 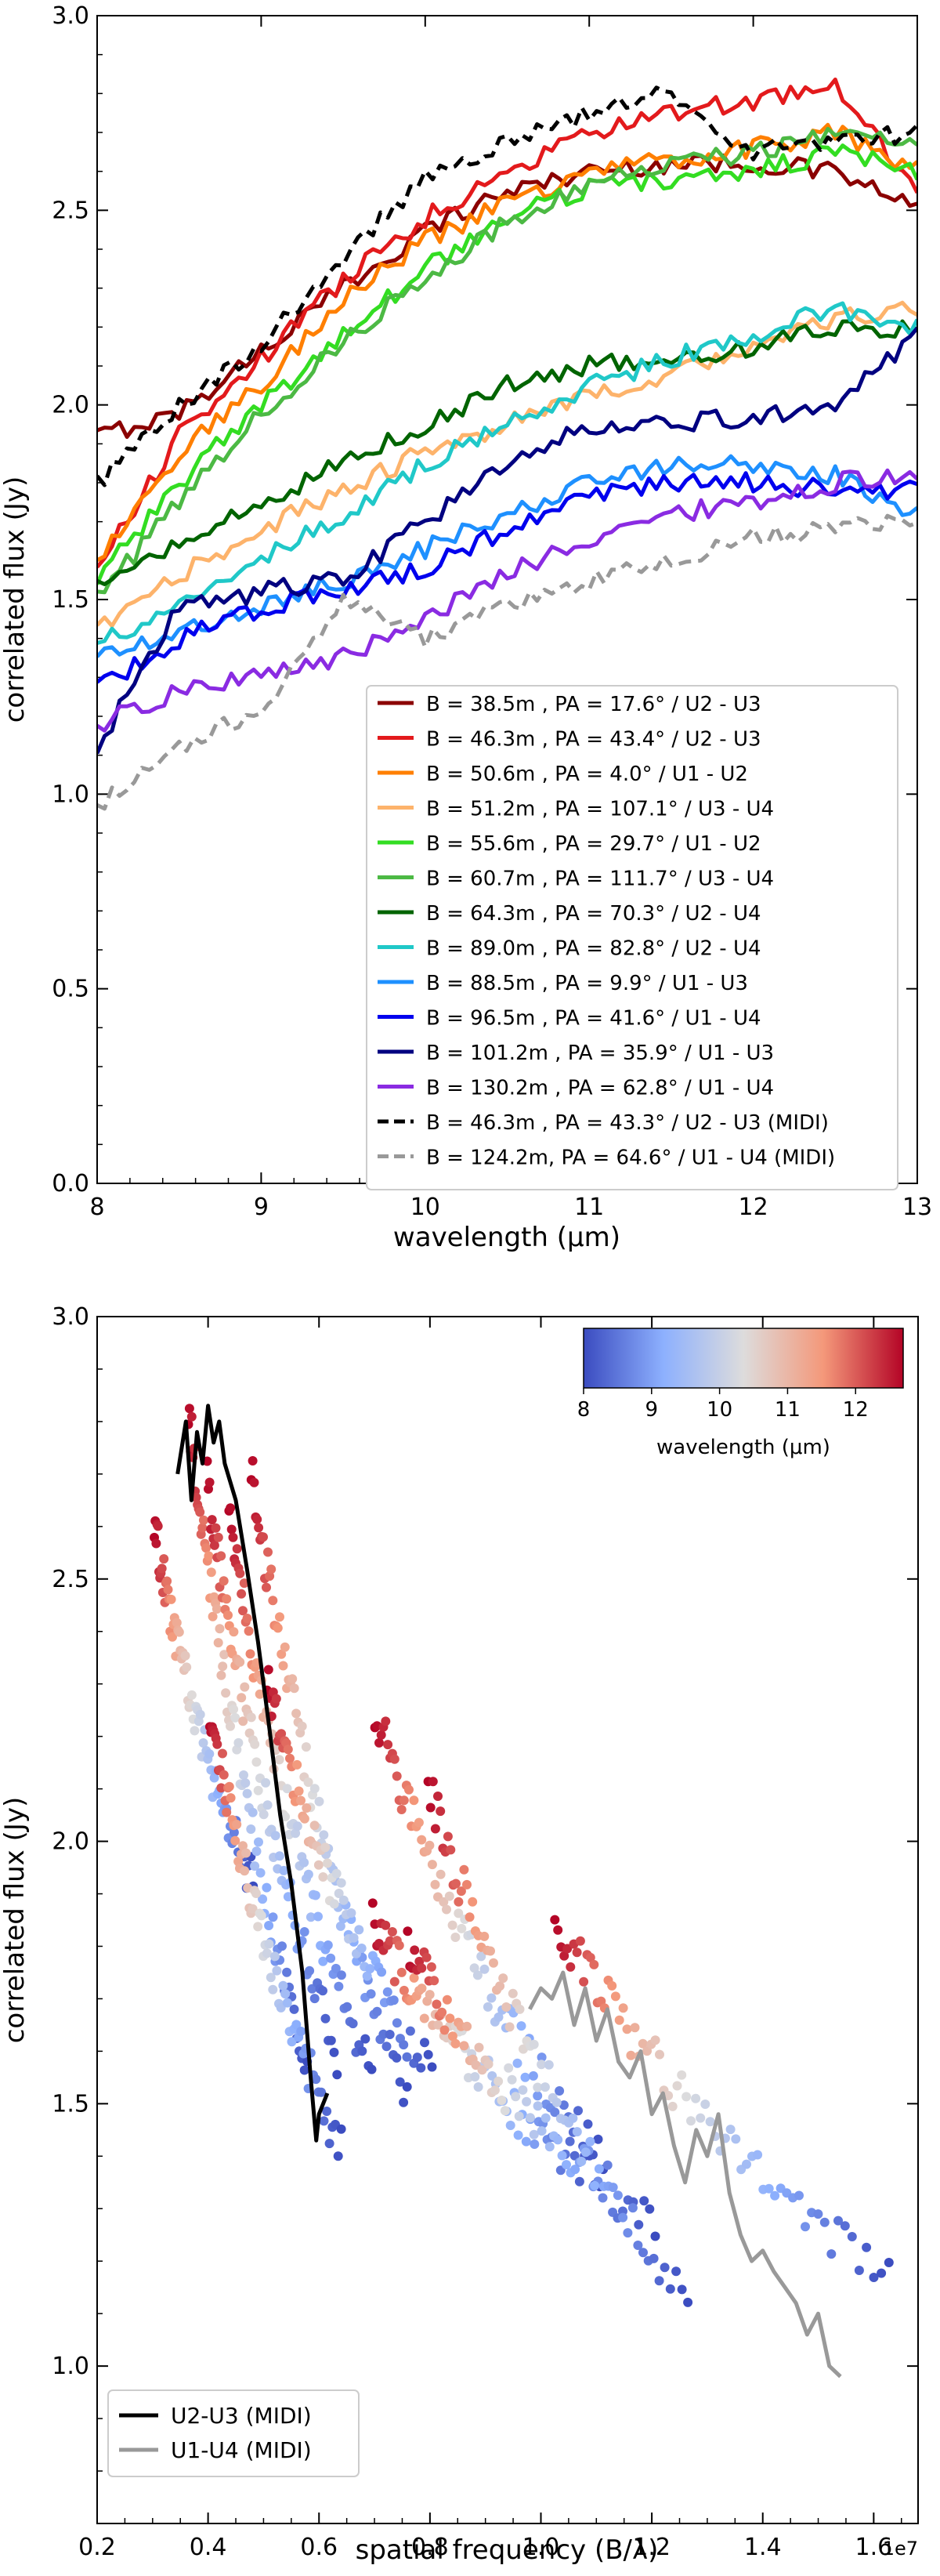 I want to click on colorbar-gradient, so click(x=743, y=1358).